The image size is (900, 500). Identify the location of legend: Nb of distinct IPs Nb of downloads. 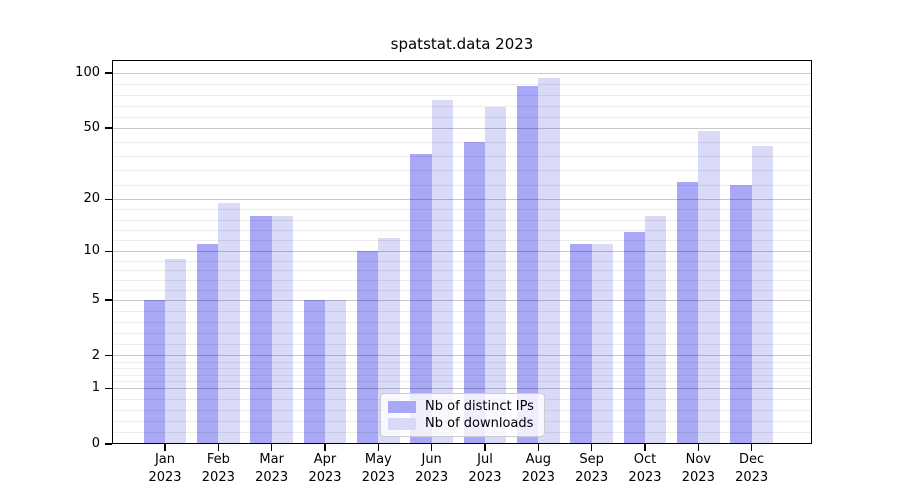
(462, 415).